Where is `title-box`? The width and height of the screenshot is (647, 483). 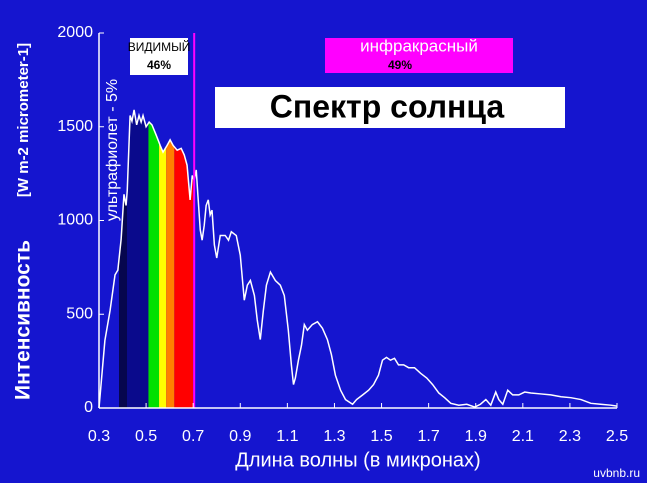
title-box is located at coordinates (390, 107).